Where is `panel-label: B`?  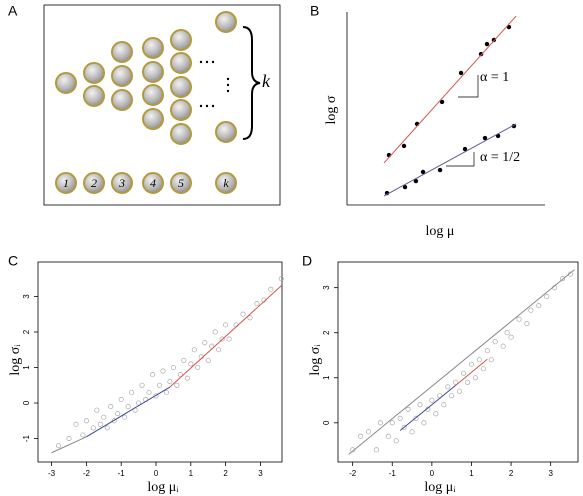 panel-label: B is located at coordinates (314, 11).